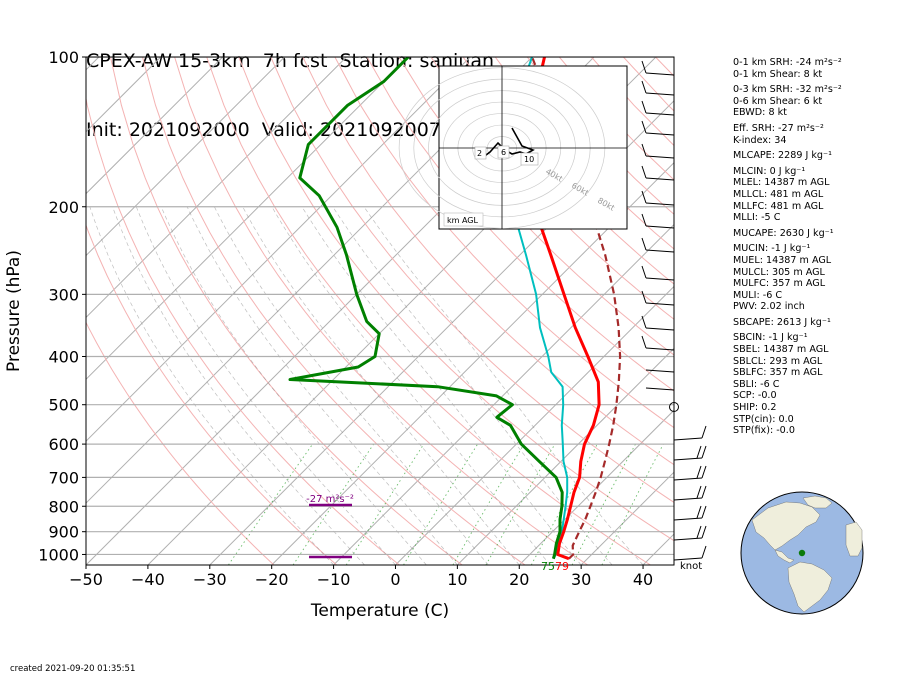  What do you see at coordinates (756, 384) in the screenshot?
I see `stat-row: SBLI: -6 C` at bounding box center [756, 384].